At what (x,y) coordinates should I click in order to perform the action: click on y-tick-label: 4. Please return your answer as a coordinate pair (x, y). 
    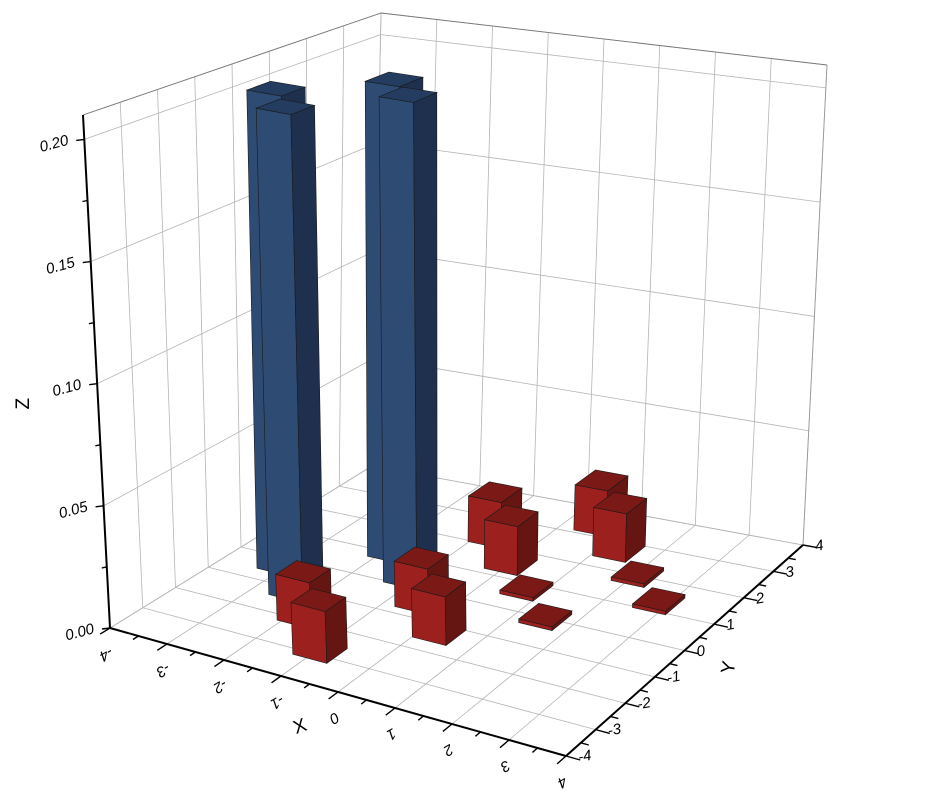
    Looking at the image, I should click on (819, 546).